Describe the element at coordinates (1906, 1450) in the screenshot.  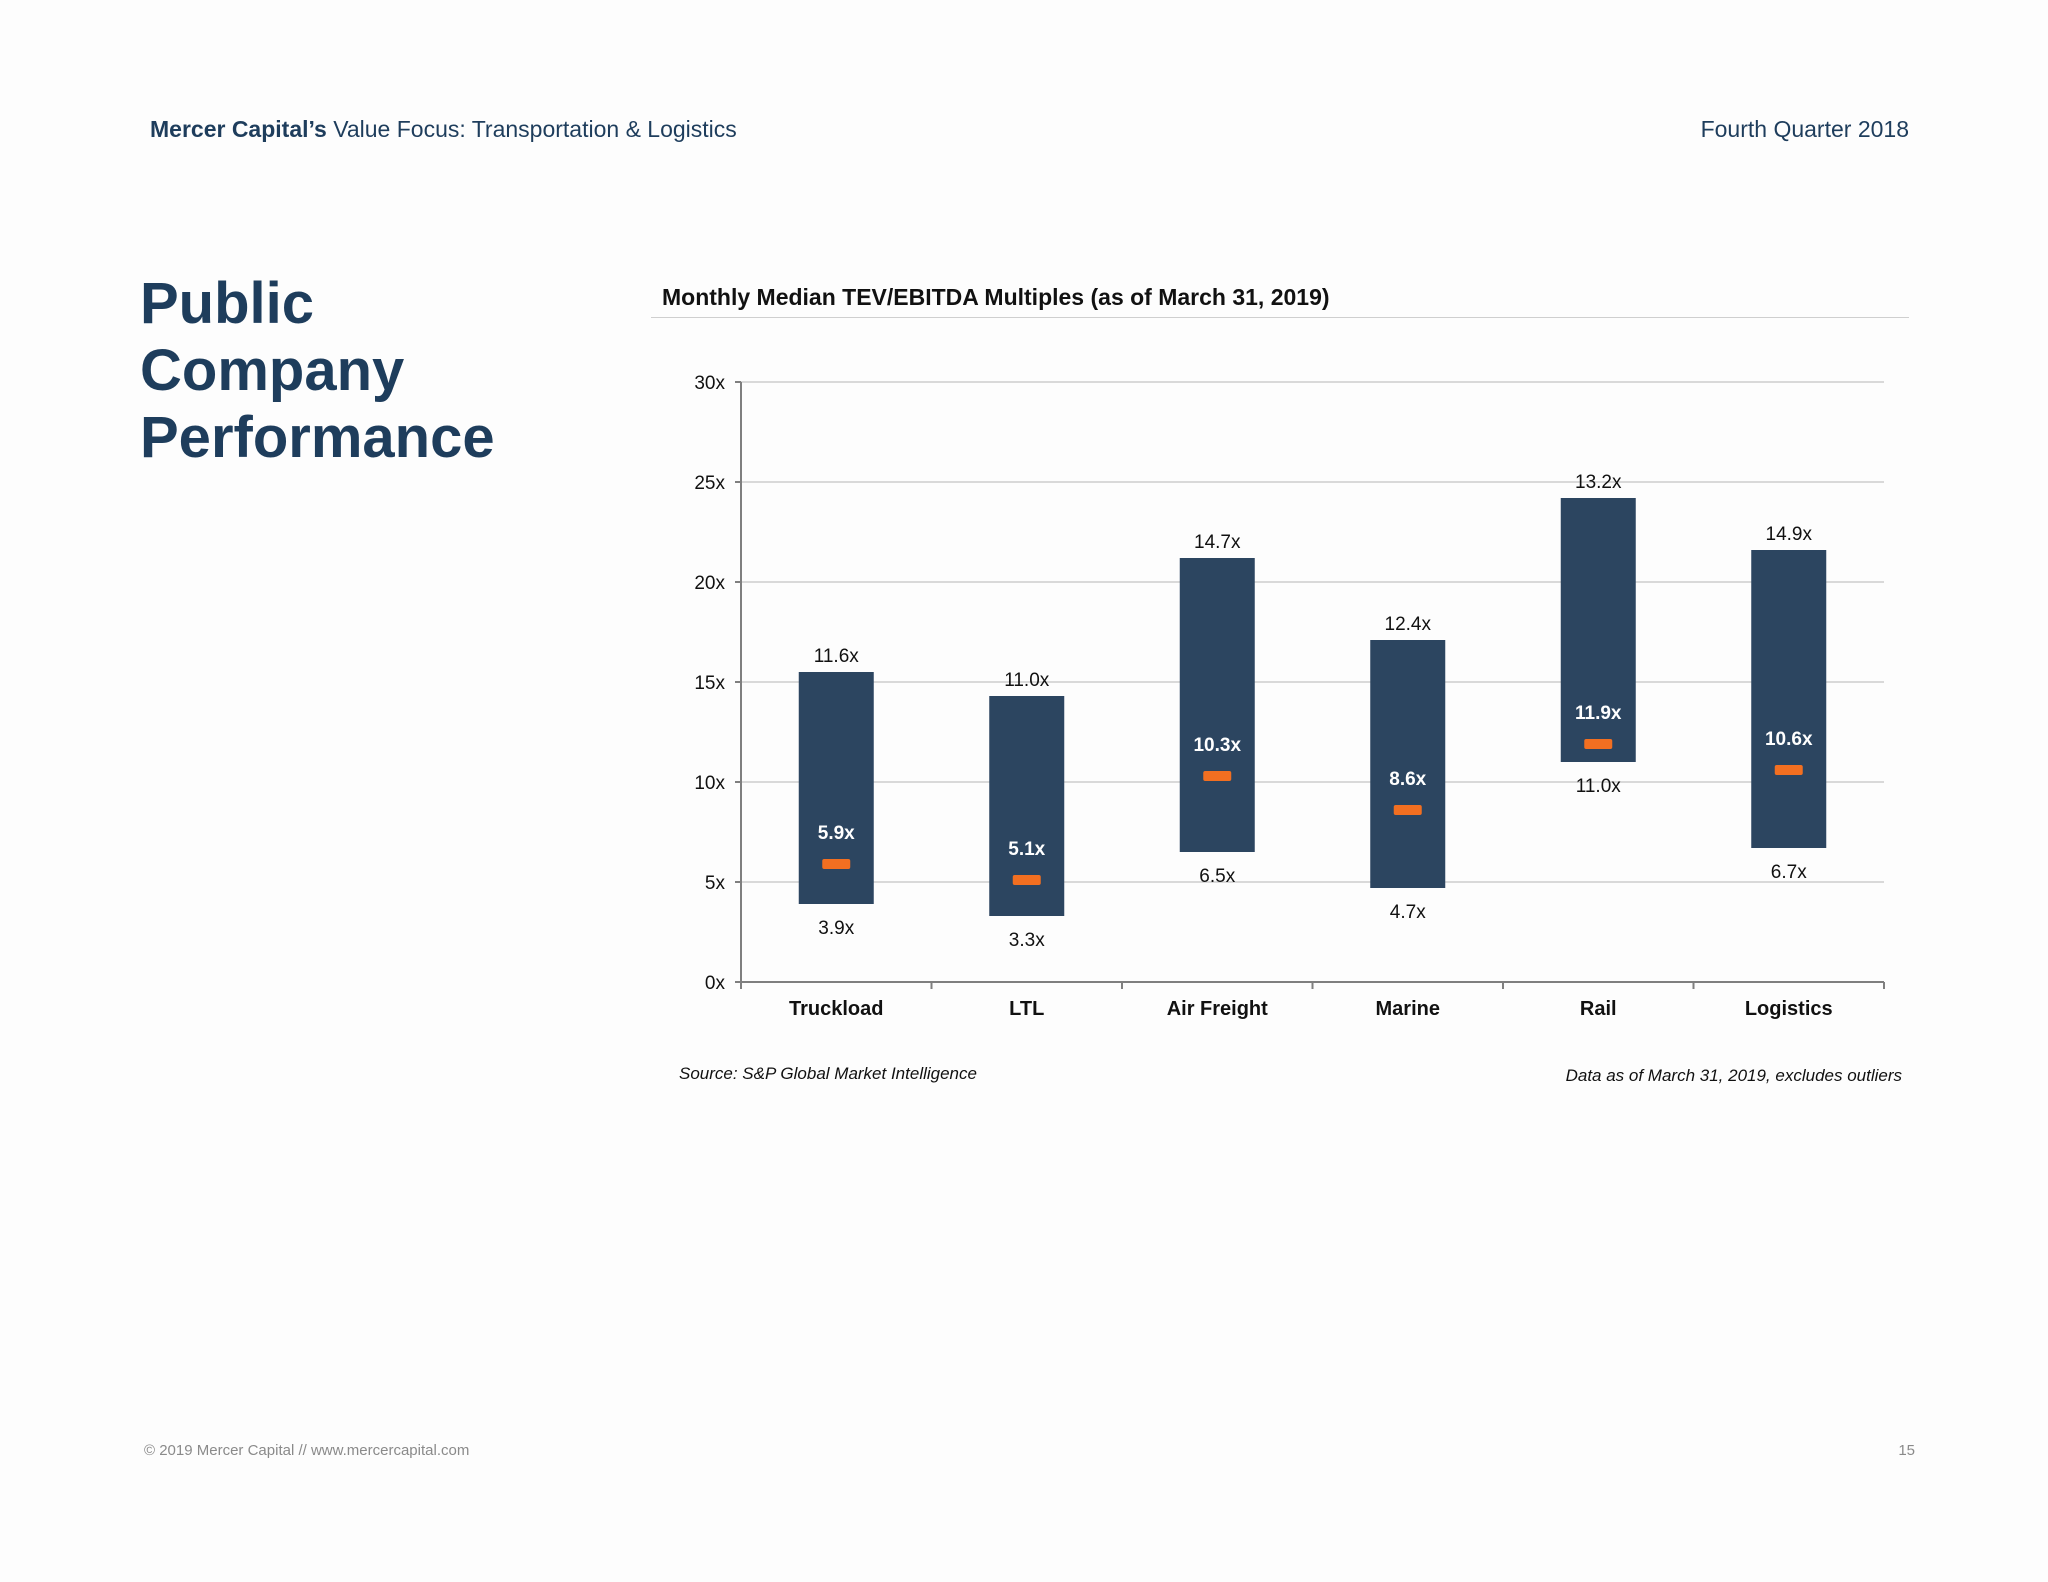
I see `page-number: 15` at that location.